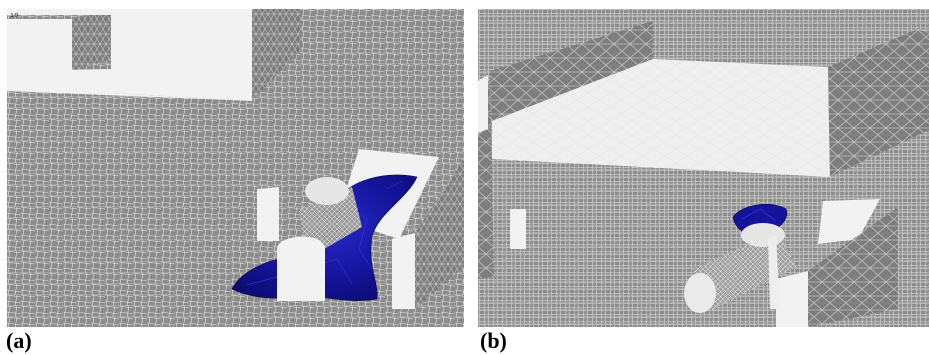 The image size is (929, 355). I want to click on room-wall-side, so click(277, 55).